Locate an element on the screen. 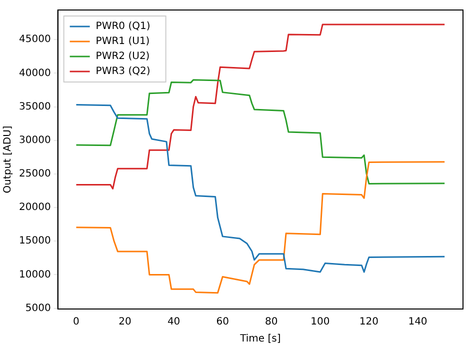 The image size is (473, 347). x-tick-label: 20 is located at coordinates (125, 322).